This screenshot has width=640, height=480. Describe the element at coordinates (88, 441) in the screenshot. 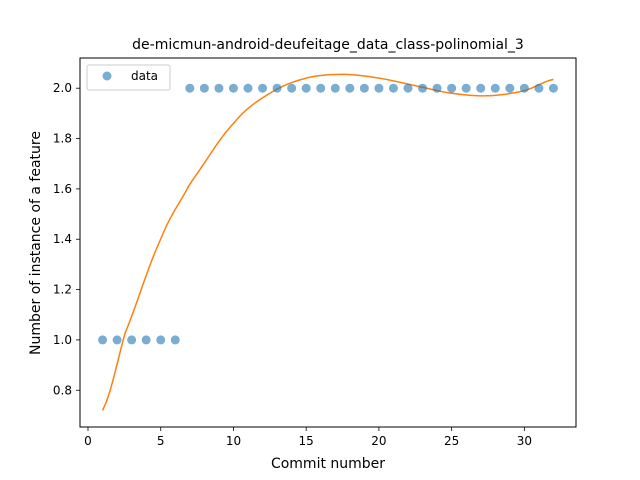

I see `x-tick-label: 0` at that location.